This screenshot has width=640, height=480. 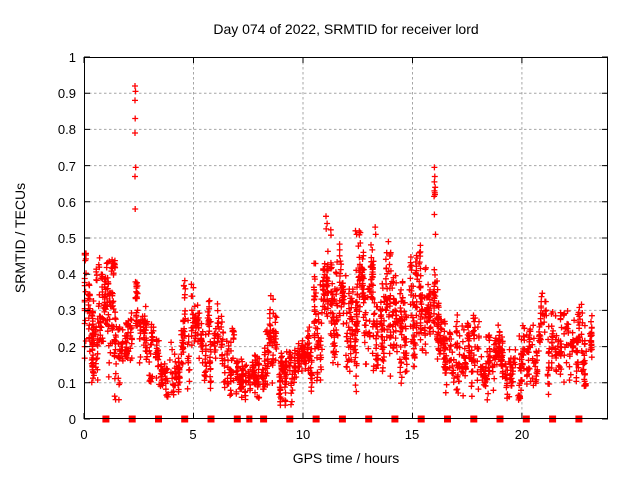 I want to click on x-tick-label: 20, so click(x=522, y=434).